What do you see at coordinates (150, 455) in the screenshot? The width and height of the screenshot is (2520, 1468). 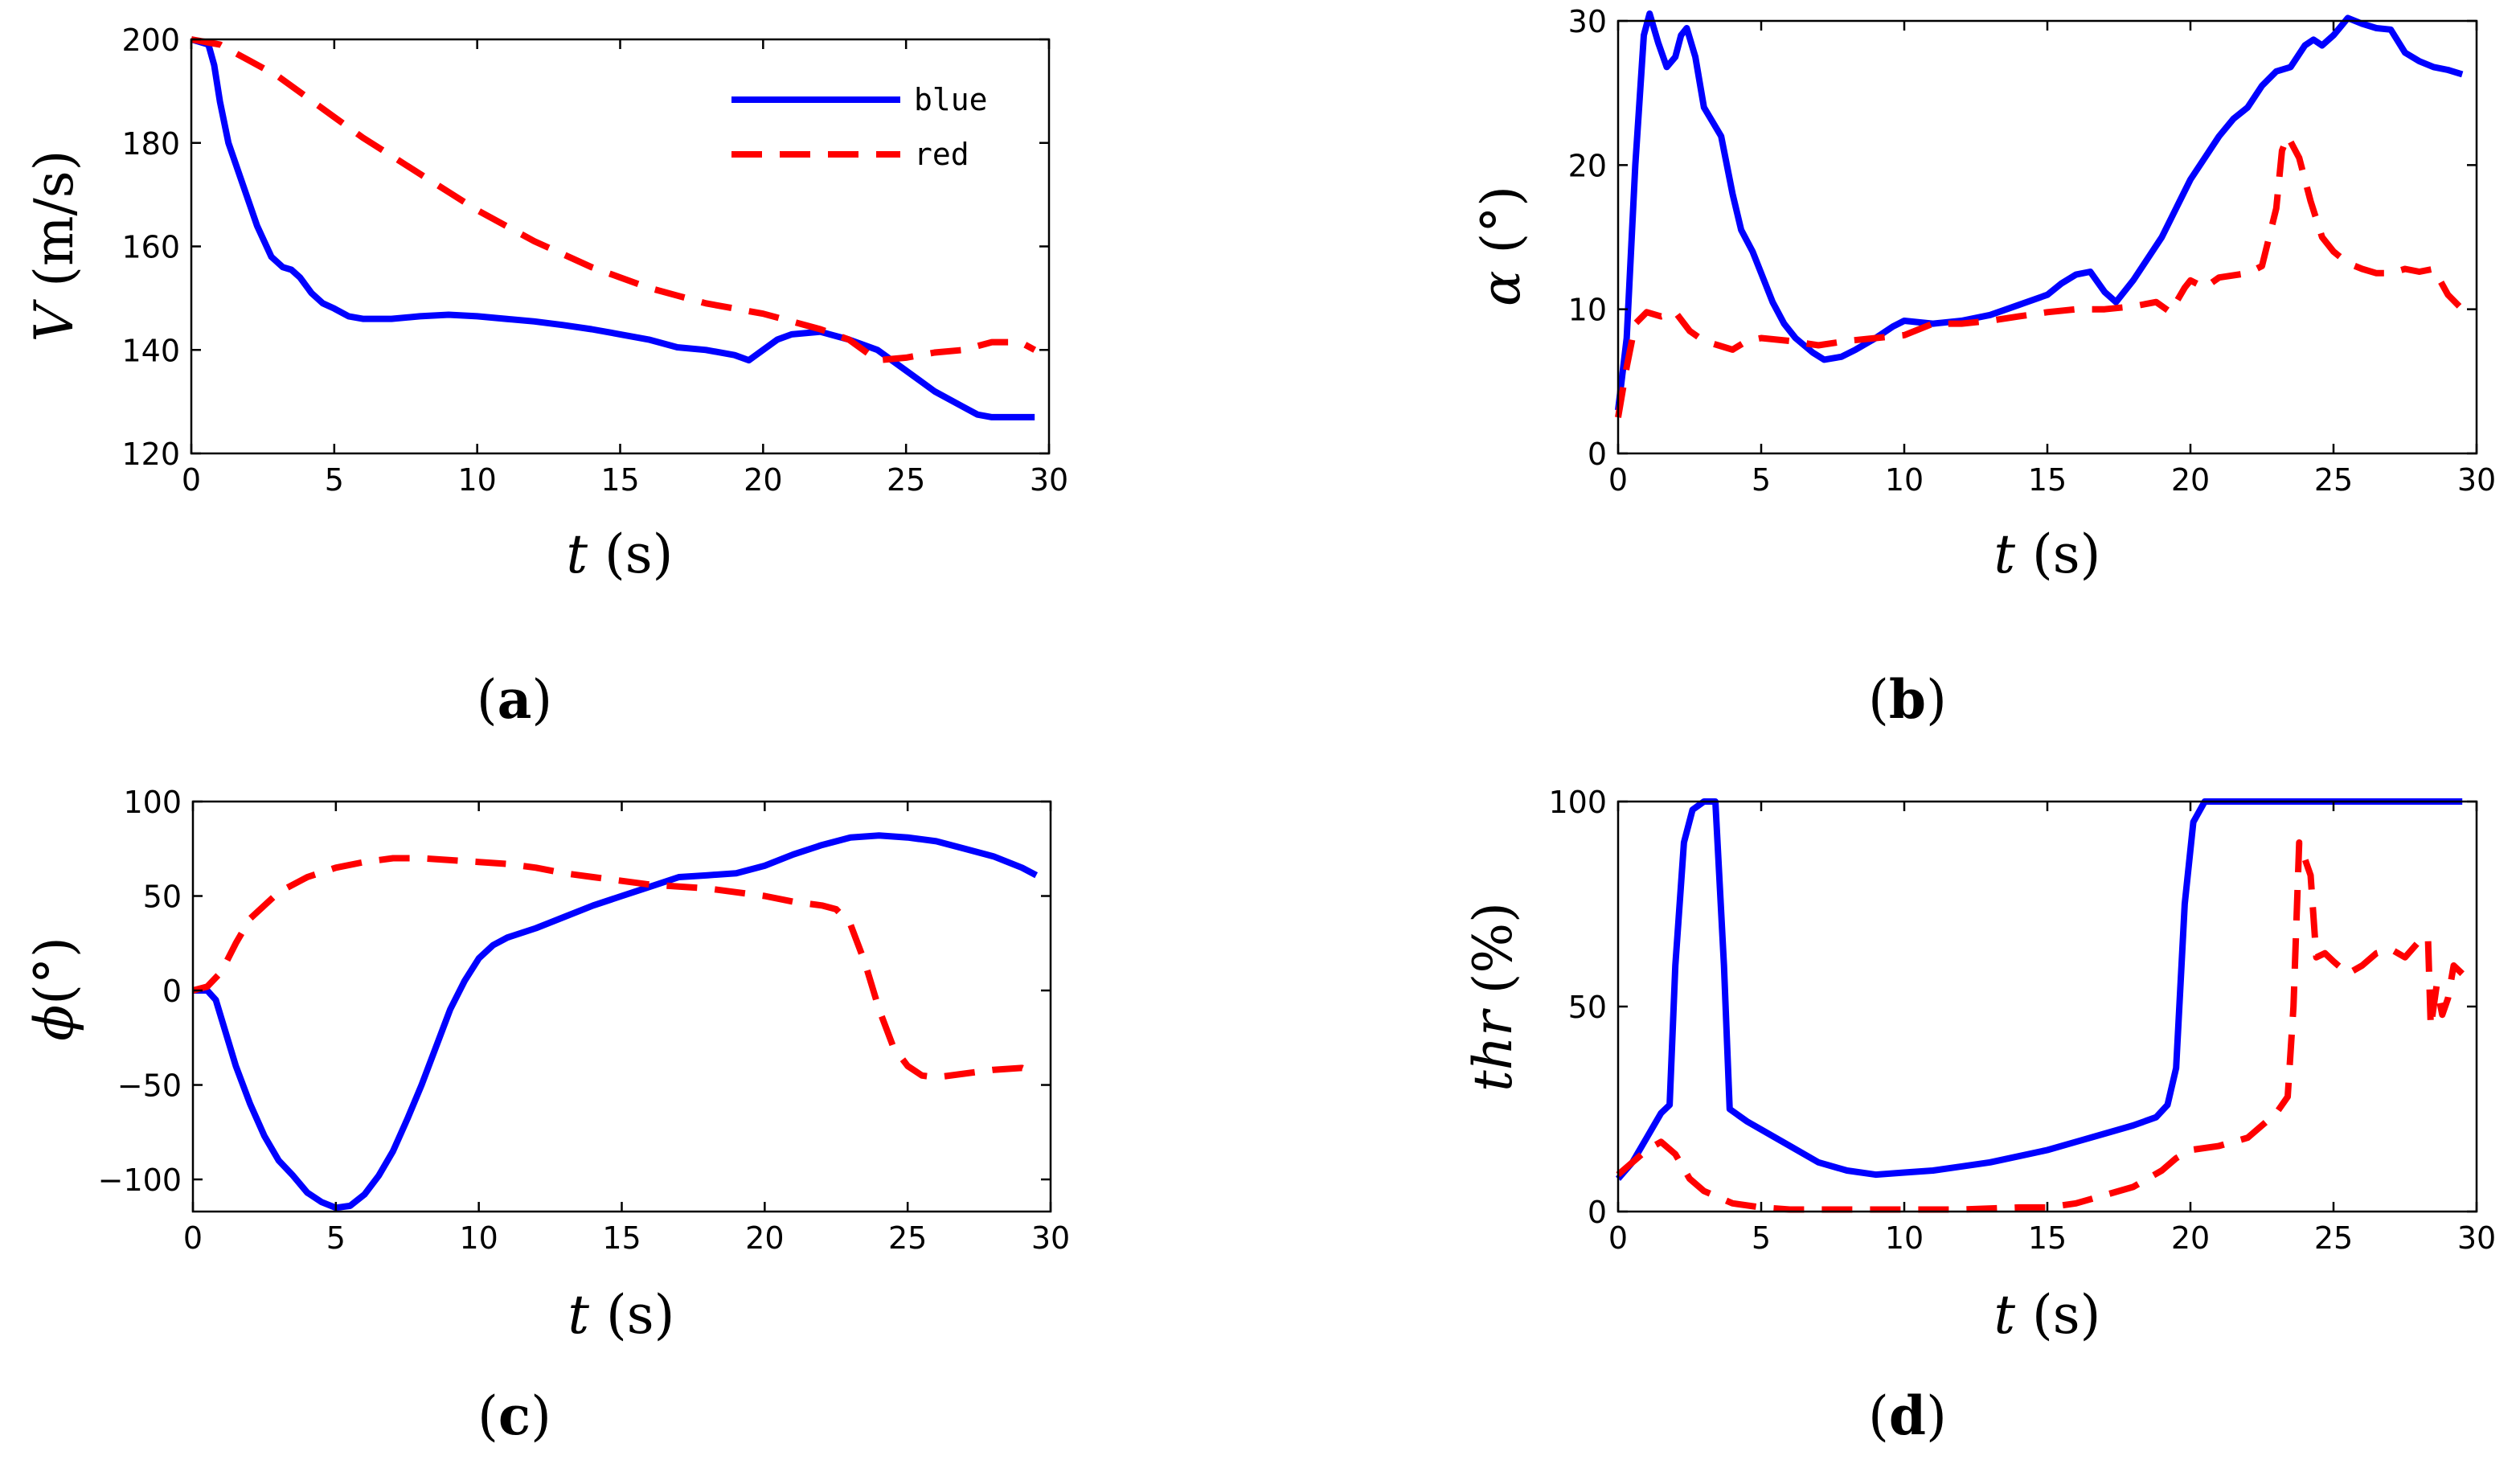 I see `panel-a-y-tick-label: 120` at bounding box center [150, 455].